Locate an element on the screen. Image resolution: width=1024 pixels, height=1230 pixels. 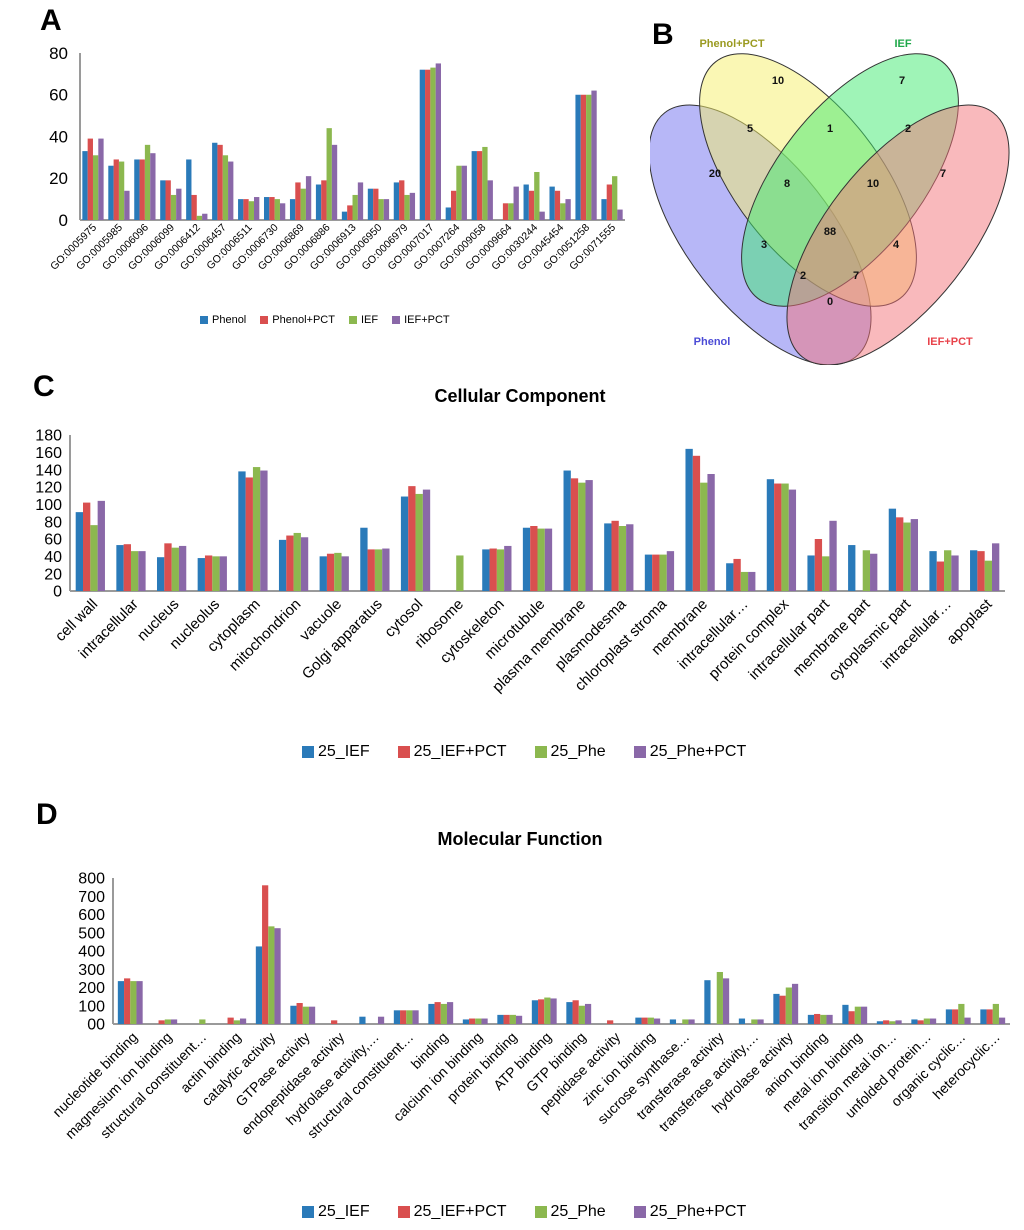
legend-label: 25_Phe is located at coordinates (578, 1211).